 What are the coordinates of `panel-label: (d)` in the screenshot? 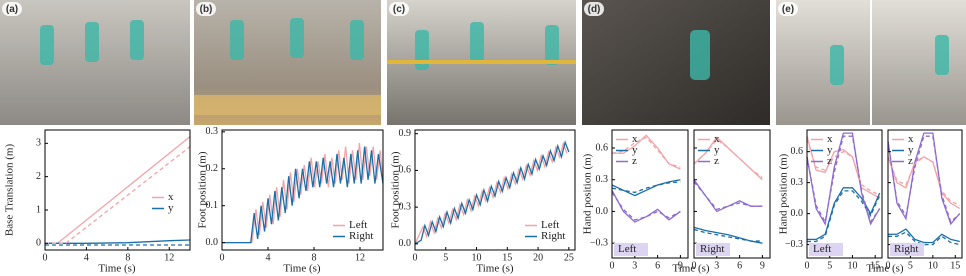 It's located at (594, 9).